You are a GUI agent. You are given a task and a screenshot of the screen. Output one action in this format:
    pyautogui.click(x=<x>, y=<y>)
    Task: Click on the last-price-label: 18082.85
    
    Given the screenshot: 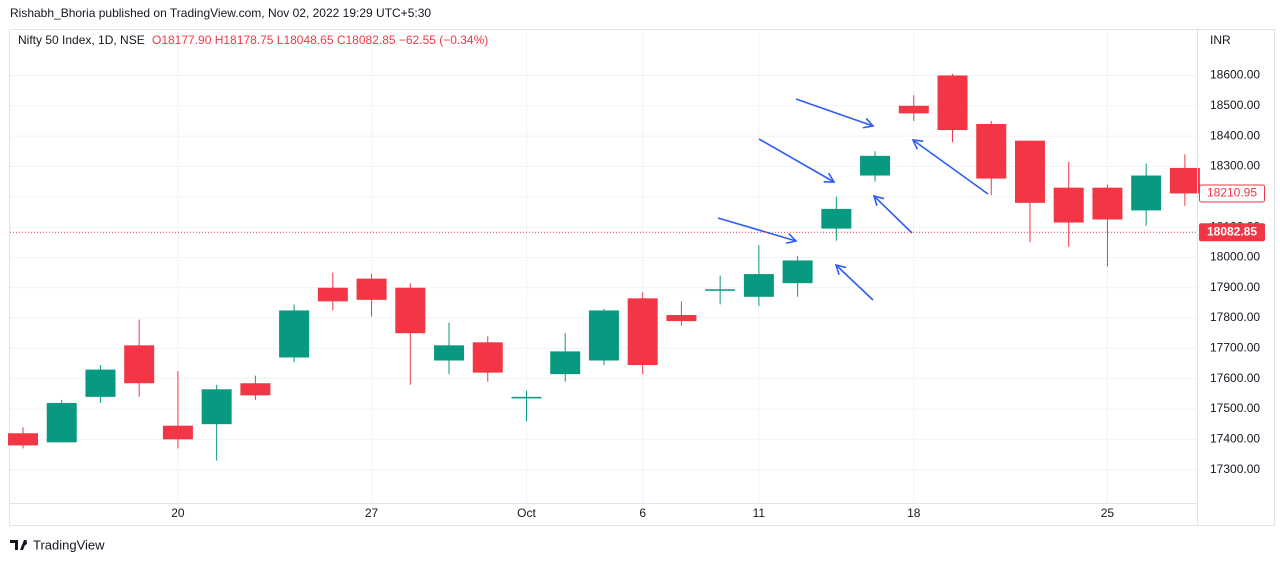 What is the action you would take?
    pyautogui.click(x=1232, y=231)
    